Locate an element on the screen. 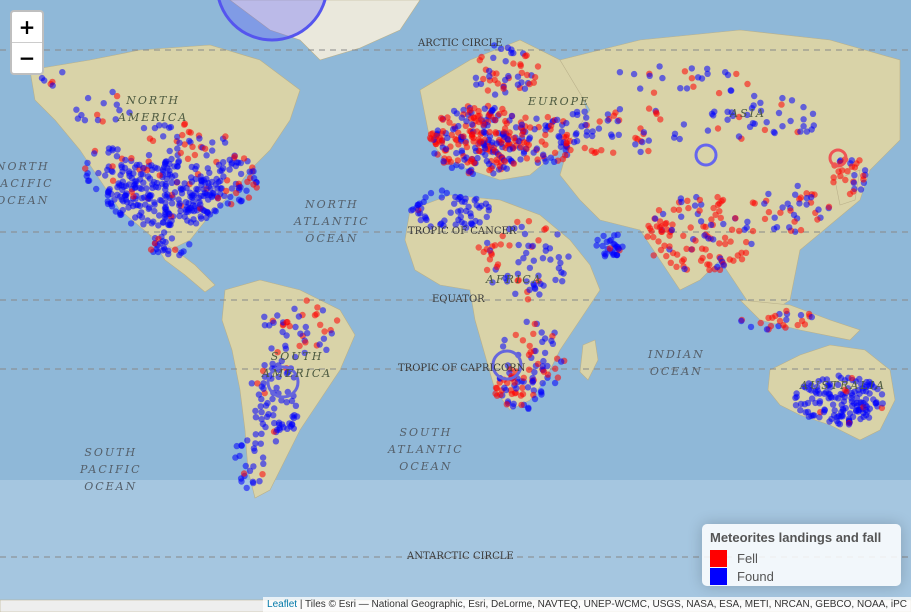 This screenshot has height=612, width=911. leaflet-link: Leaflet is located at coordinates (282, 604).